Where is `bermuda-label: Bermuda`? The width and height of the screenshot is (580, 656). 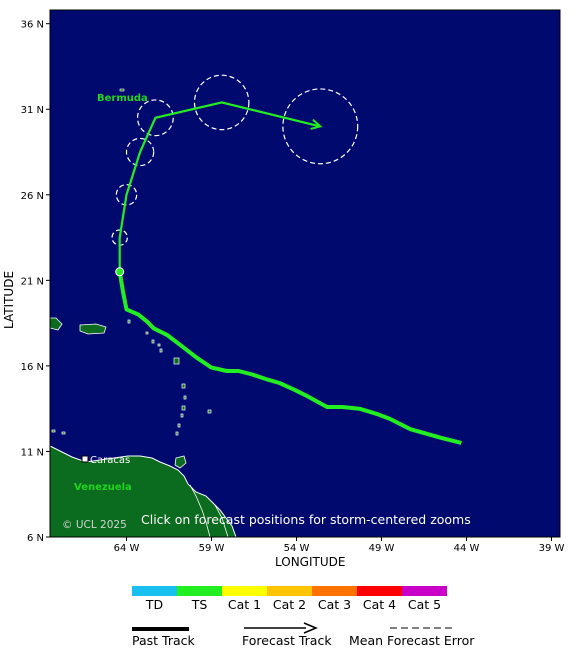
bermuda-label: Bermuda is located at coordinates (122, 98).